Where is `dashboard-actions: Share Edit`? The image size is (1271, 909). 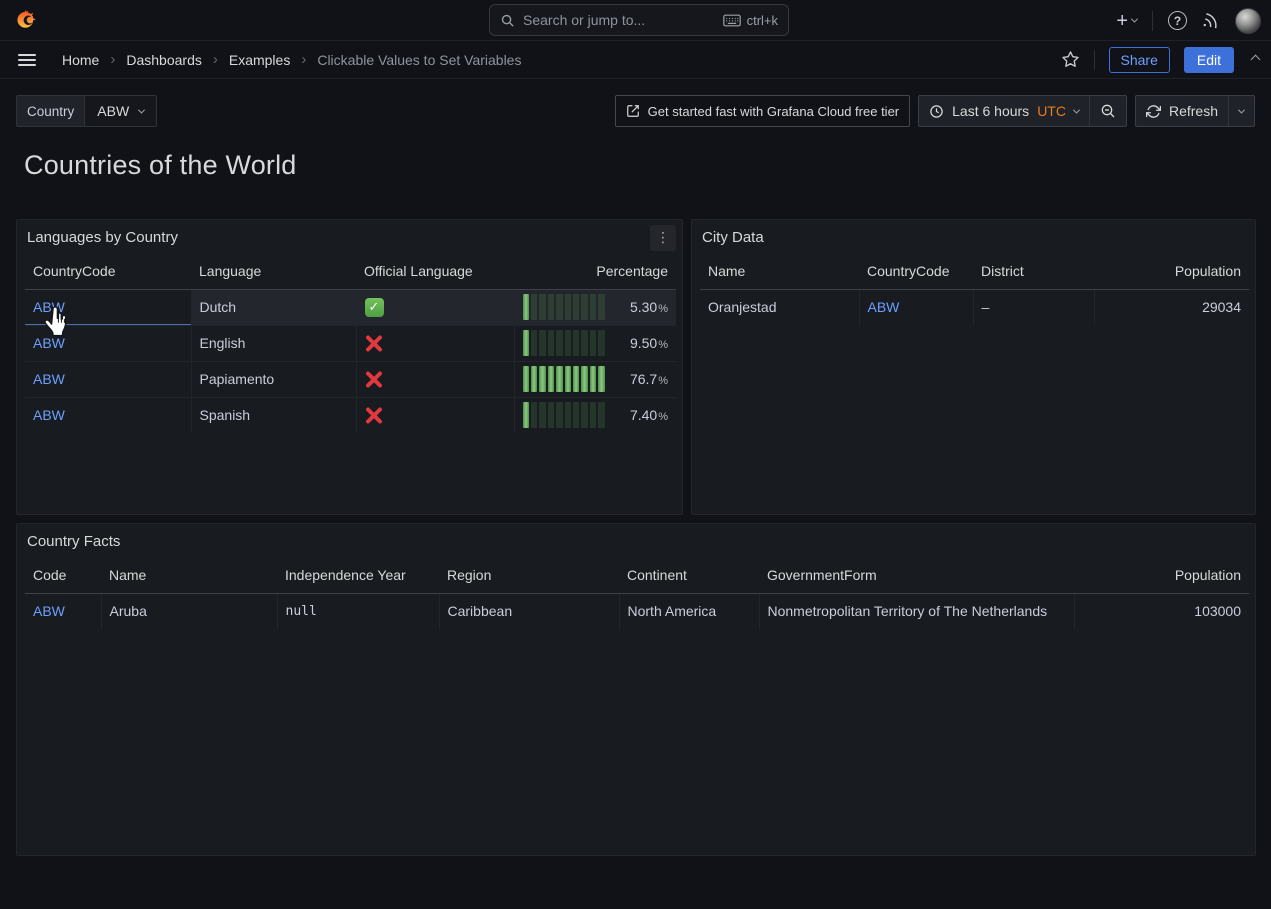 dashboard-actions: Share Edit is located at coordinates (1161, 59).